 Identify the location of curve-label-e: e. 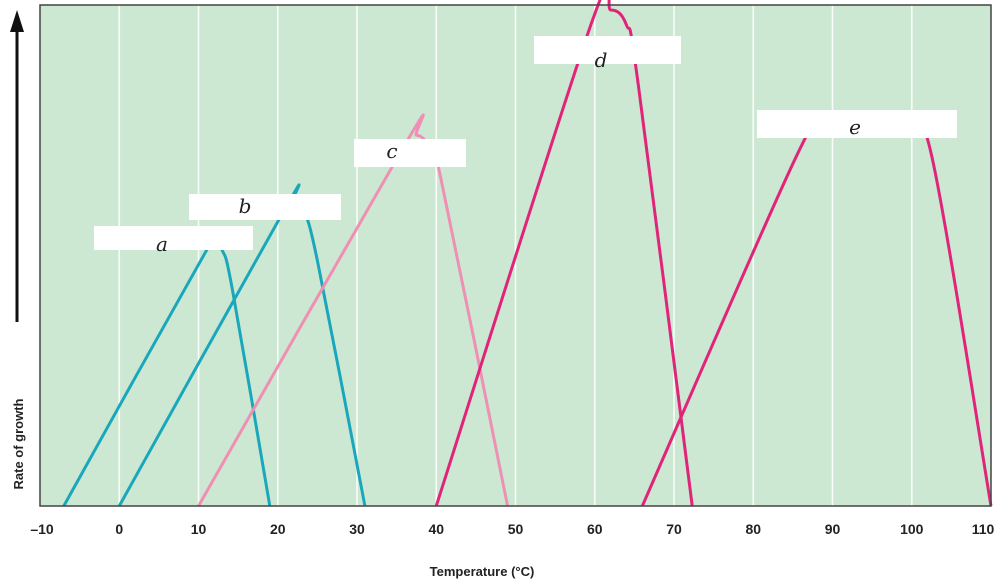
(855, 127).